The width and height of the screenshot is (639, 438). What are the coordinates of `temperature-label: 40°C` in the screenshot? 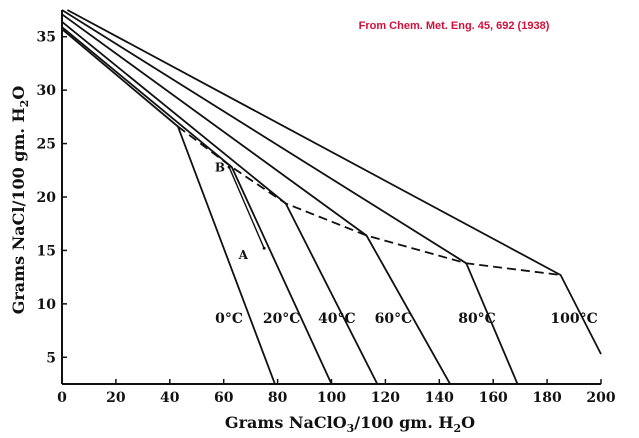 It's located at (337, 319).